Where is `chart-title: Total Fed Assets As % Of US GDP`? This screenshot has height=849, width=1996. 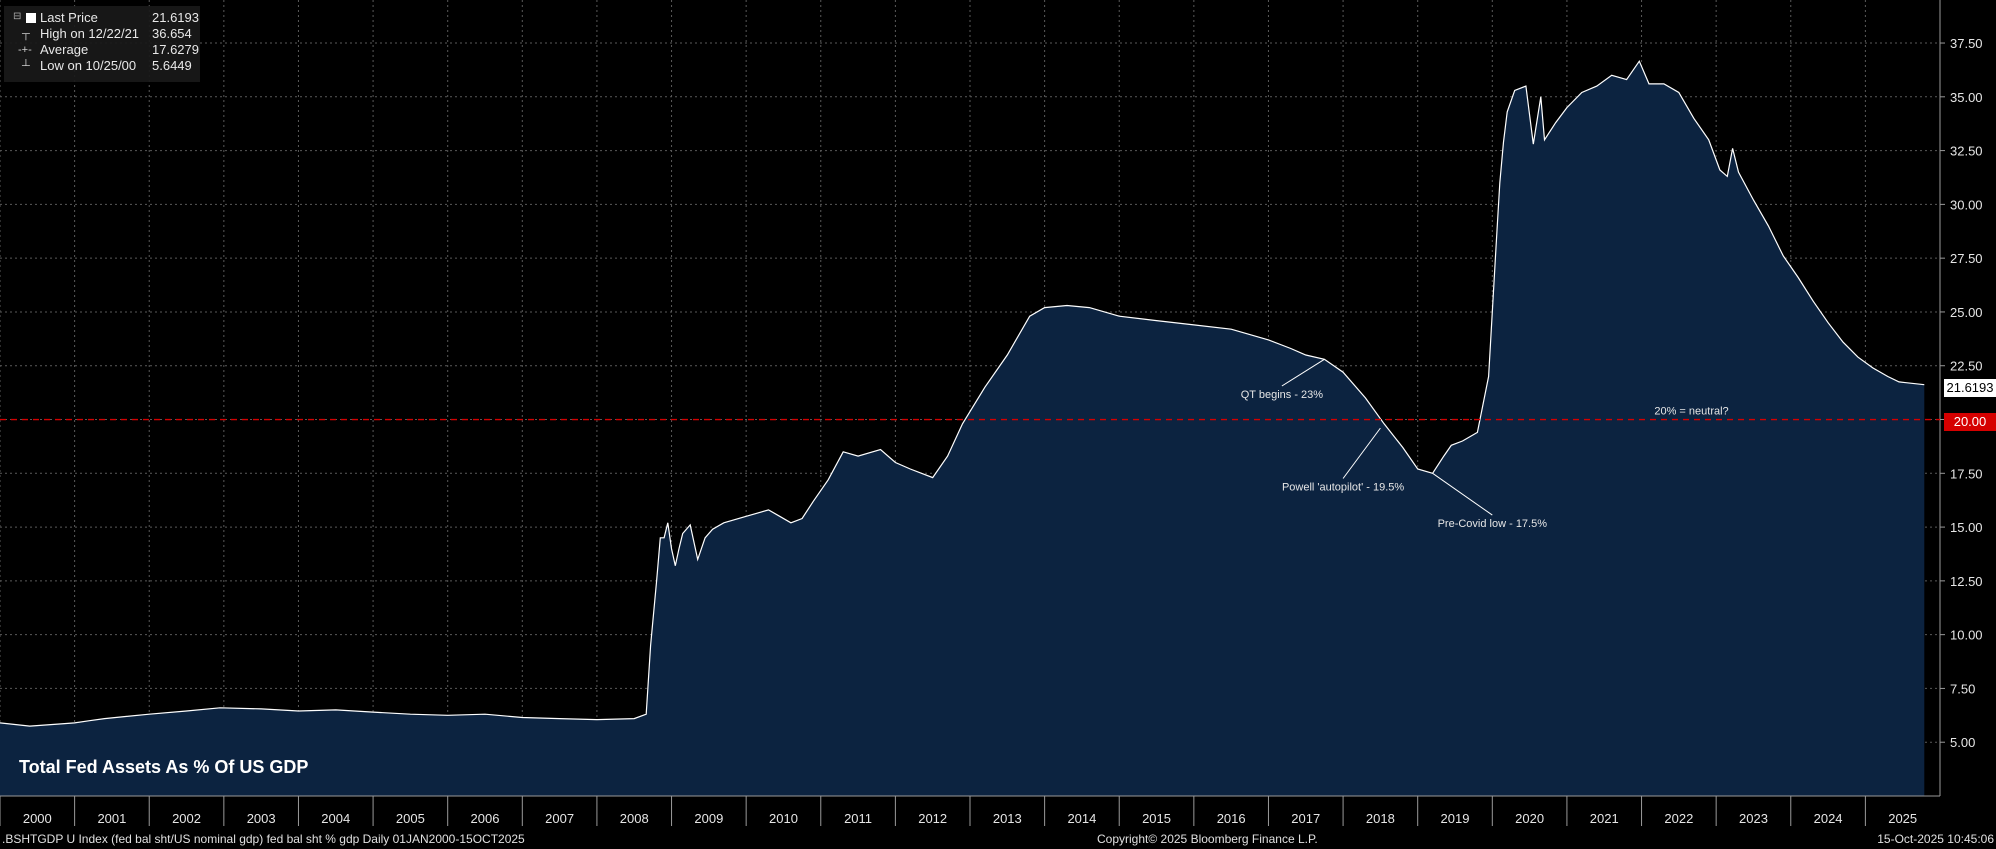 chart-title: Total Fed Assets As % Of US GDP is located at coordinates (164, 767).